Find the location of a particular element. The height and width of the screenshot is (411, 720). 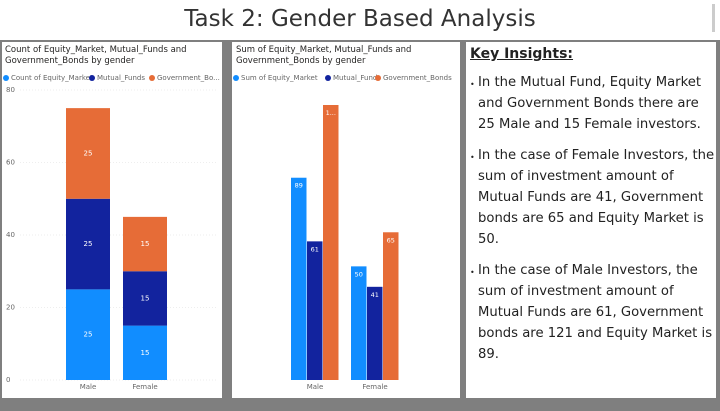

y-tick-label: 0 is located at coordinates (8, 380).